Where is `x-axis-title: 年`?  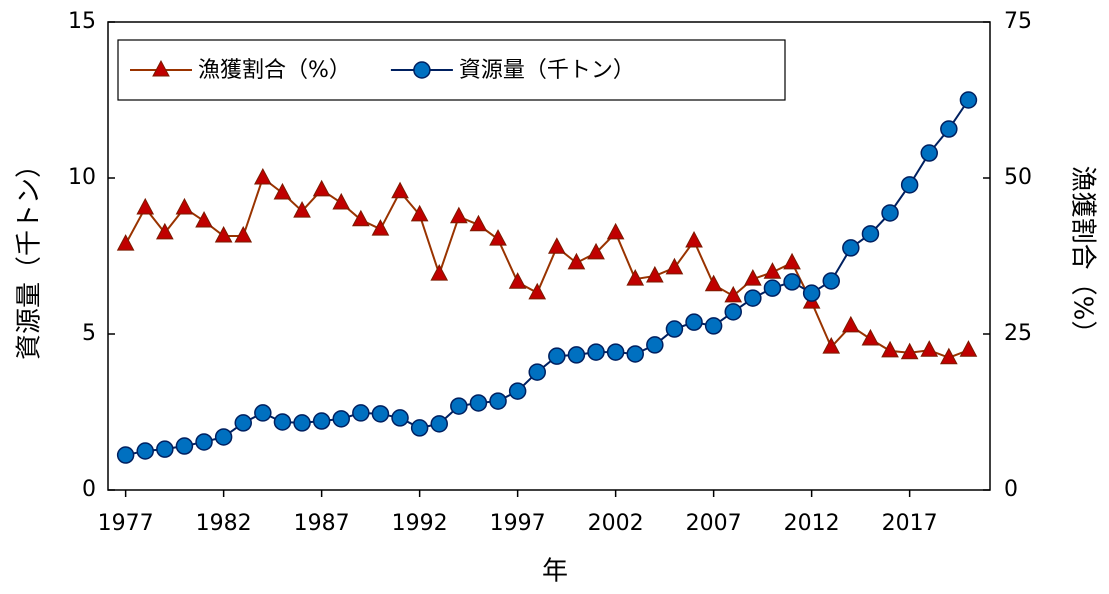
x-axis-title: 年 is located at coordinates (555, 572).